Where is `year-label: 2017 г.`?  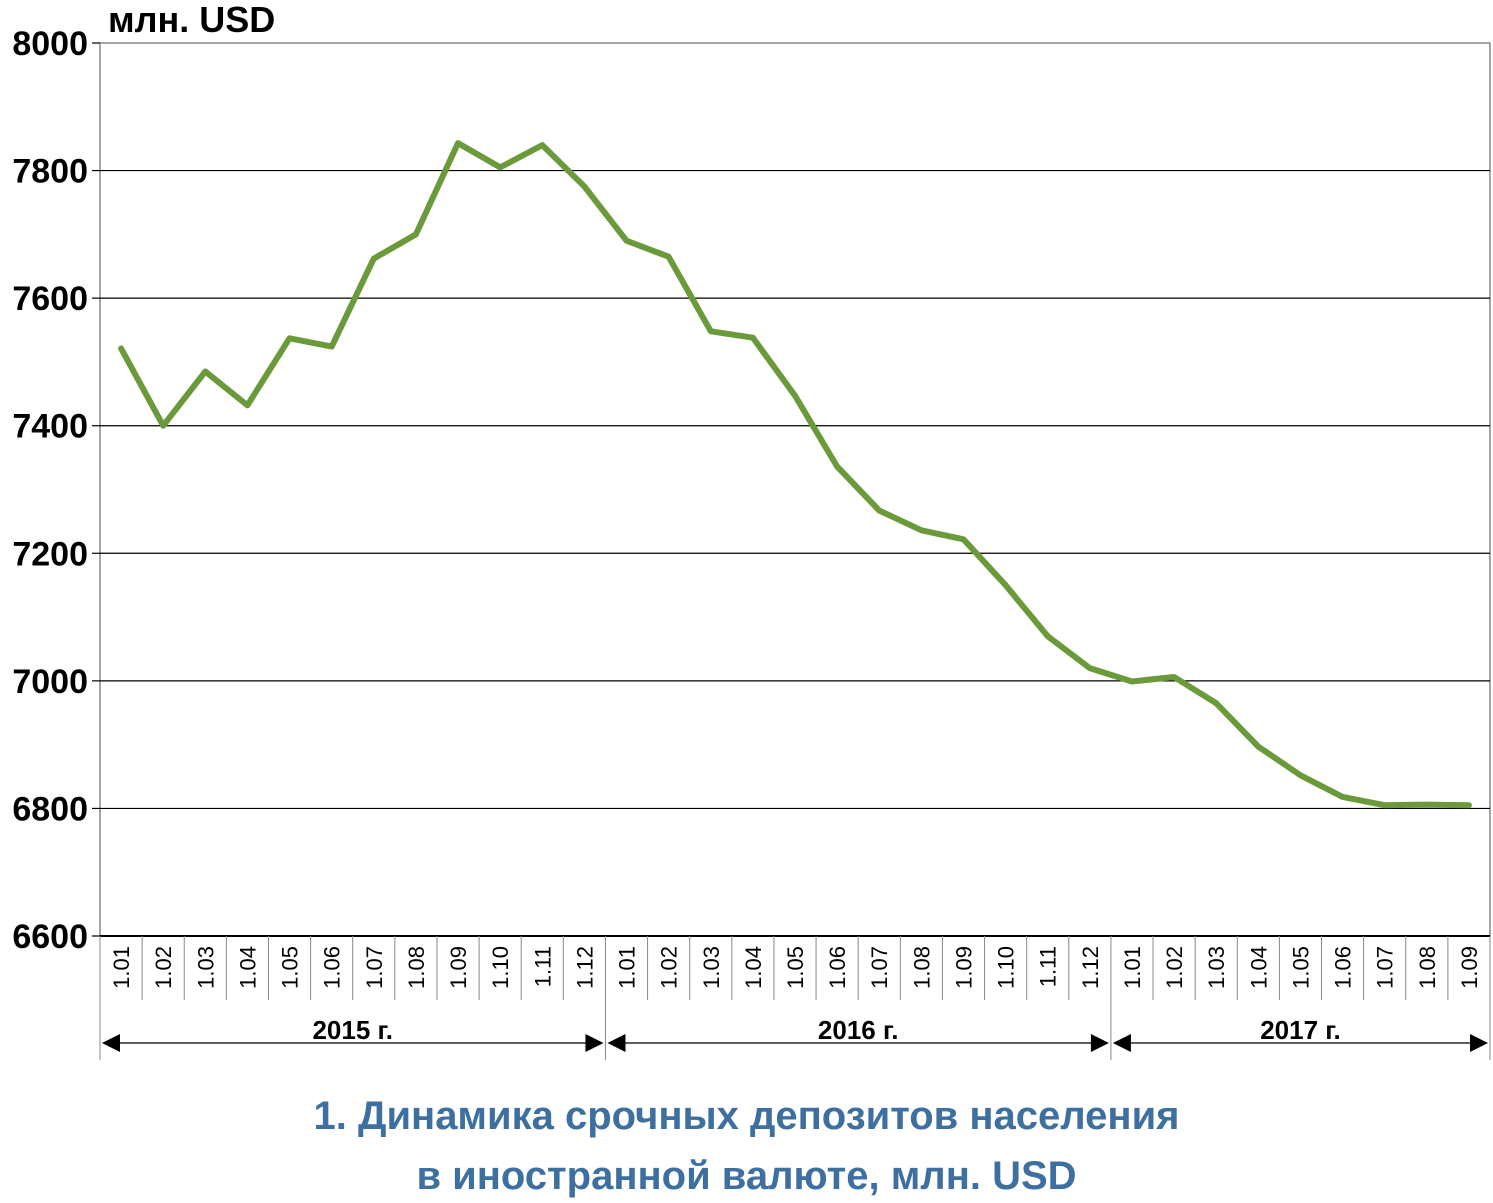 year-label: 2017 г. is located at coordinates (1300, 1030).